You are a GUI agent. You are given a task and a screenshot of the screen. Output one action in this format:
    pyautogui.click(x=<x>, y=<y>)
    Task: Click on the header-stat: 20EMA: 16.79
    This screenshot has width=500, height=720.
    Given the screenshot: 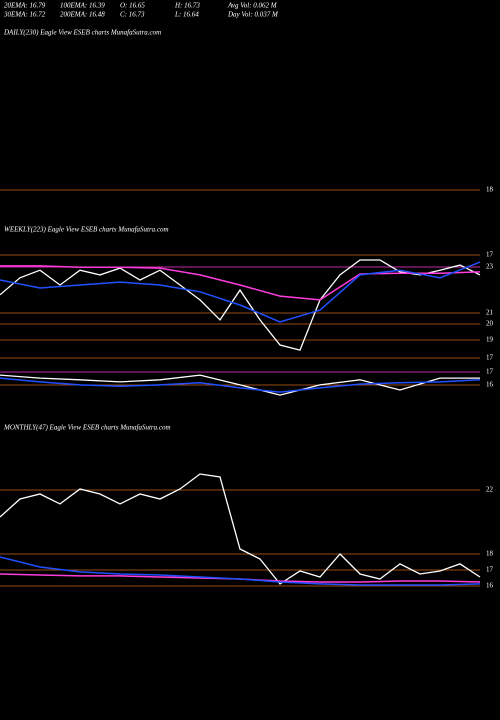 What is the action you would take?
    pyautogui.click(x=25, y=6)
    